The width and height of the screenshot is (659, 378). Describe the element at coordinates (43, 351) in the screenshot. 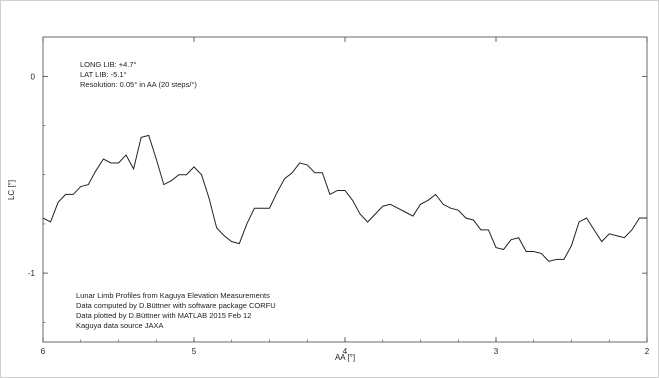

I see `x-tick-label: 6` at that location.